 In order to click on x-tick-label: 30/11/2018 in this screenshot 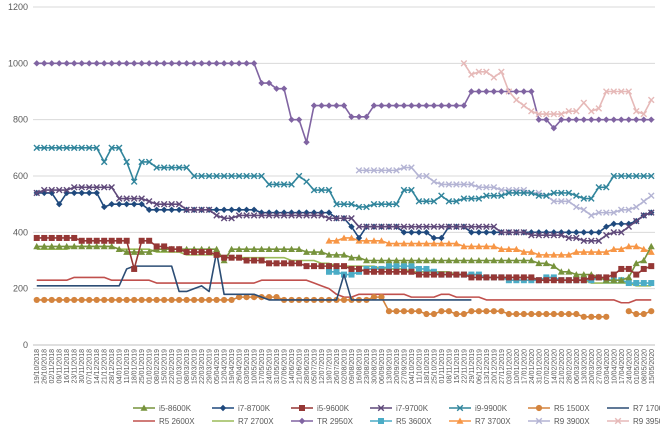, I will do `click(82, 366)`.